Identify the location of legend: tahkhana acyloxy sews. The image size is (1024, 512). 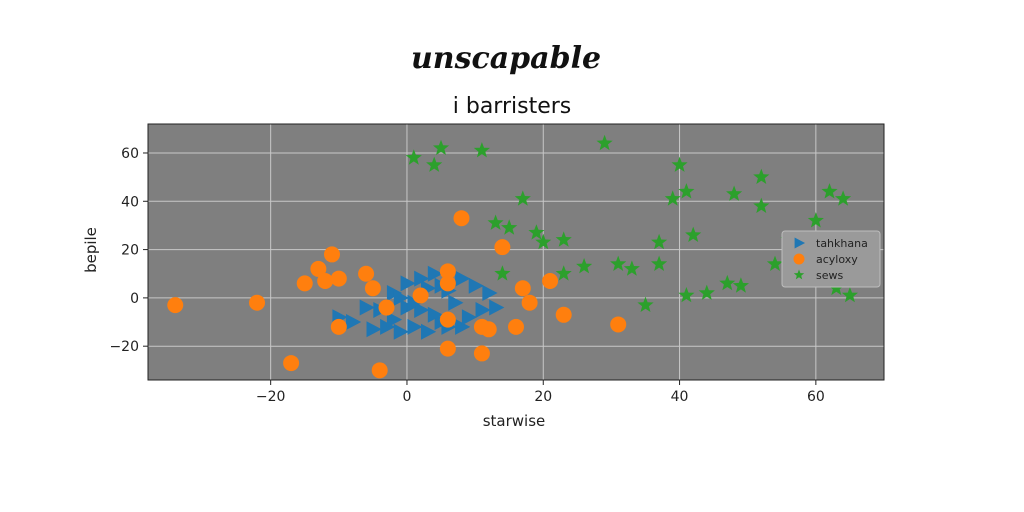
(831, 259).